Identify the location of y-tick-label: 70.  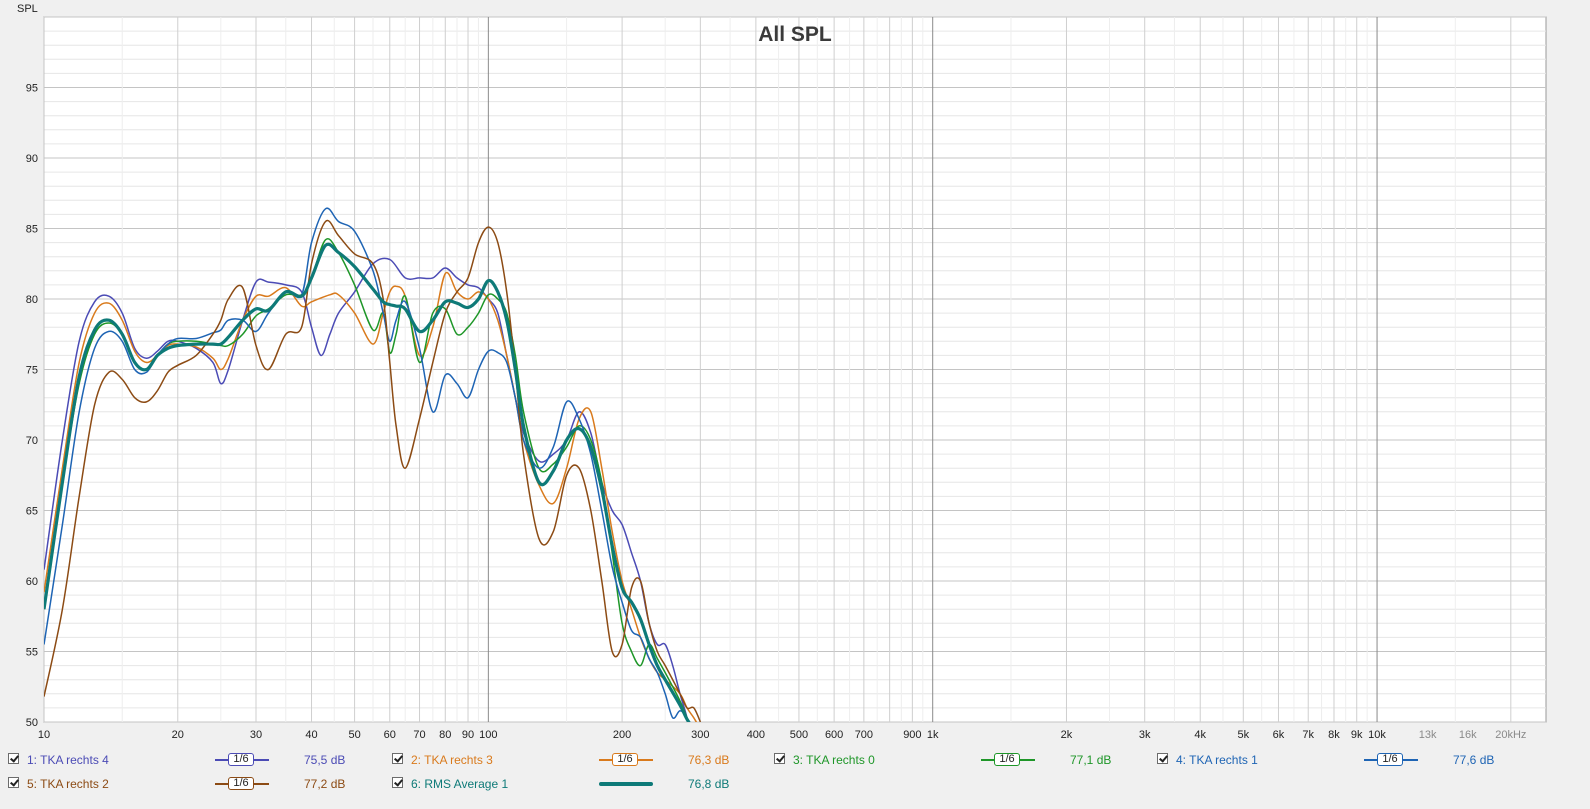
(32, 441).